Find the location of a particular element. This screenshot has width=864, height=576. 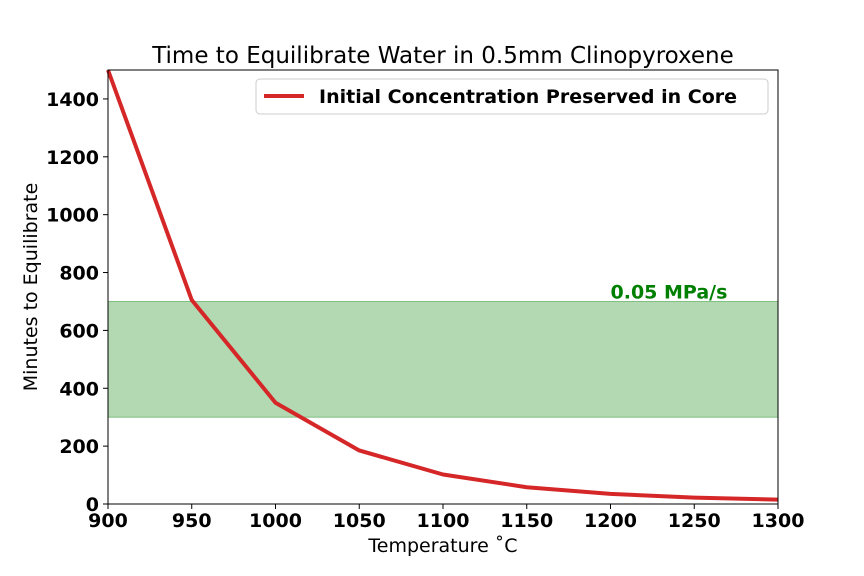

y-tick-label: 800 is located at coordinates (79, 274).